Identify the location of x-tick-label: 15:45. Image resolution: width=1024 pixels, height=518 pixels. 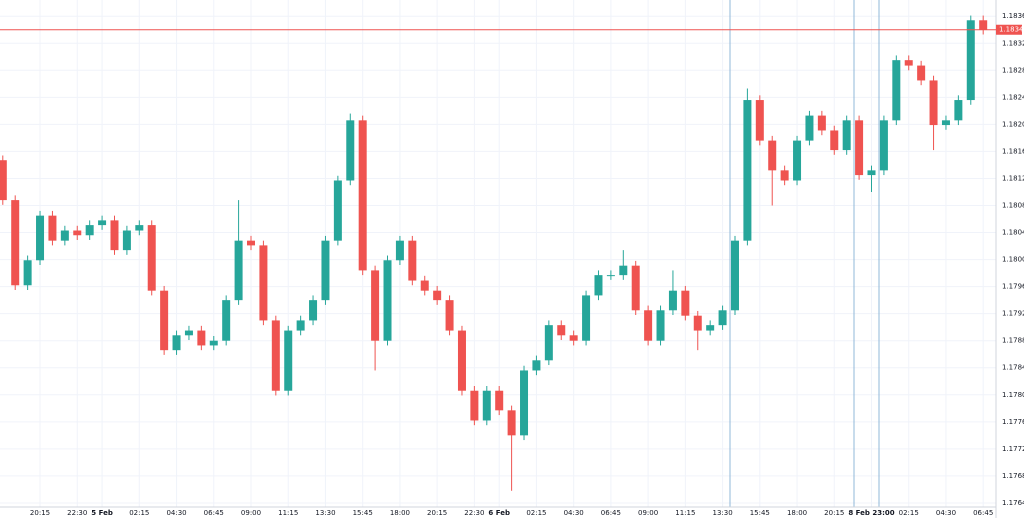
(363, 513).